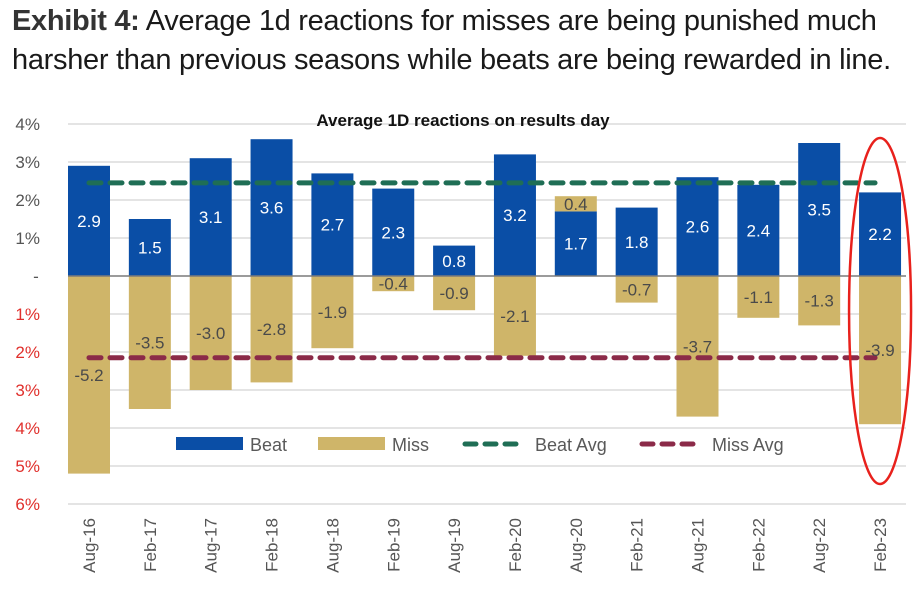 Image resolution: width=920 pixels, height=589 pixels. I want to click on miss-data-label: 0.4, so click(576, 204).